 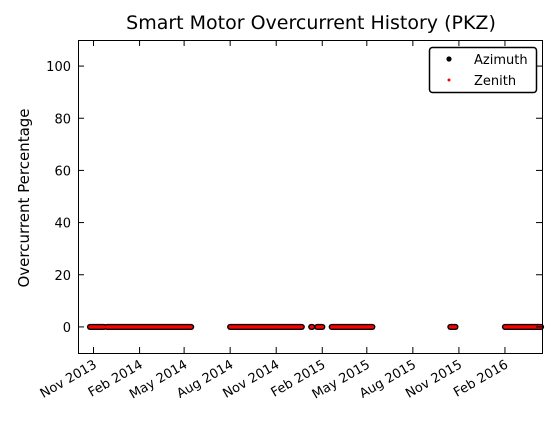 I want to click on y-tick-label: 20, so click(x=62, y=276).